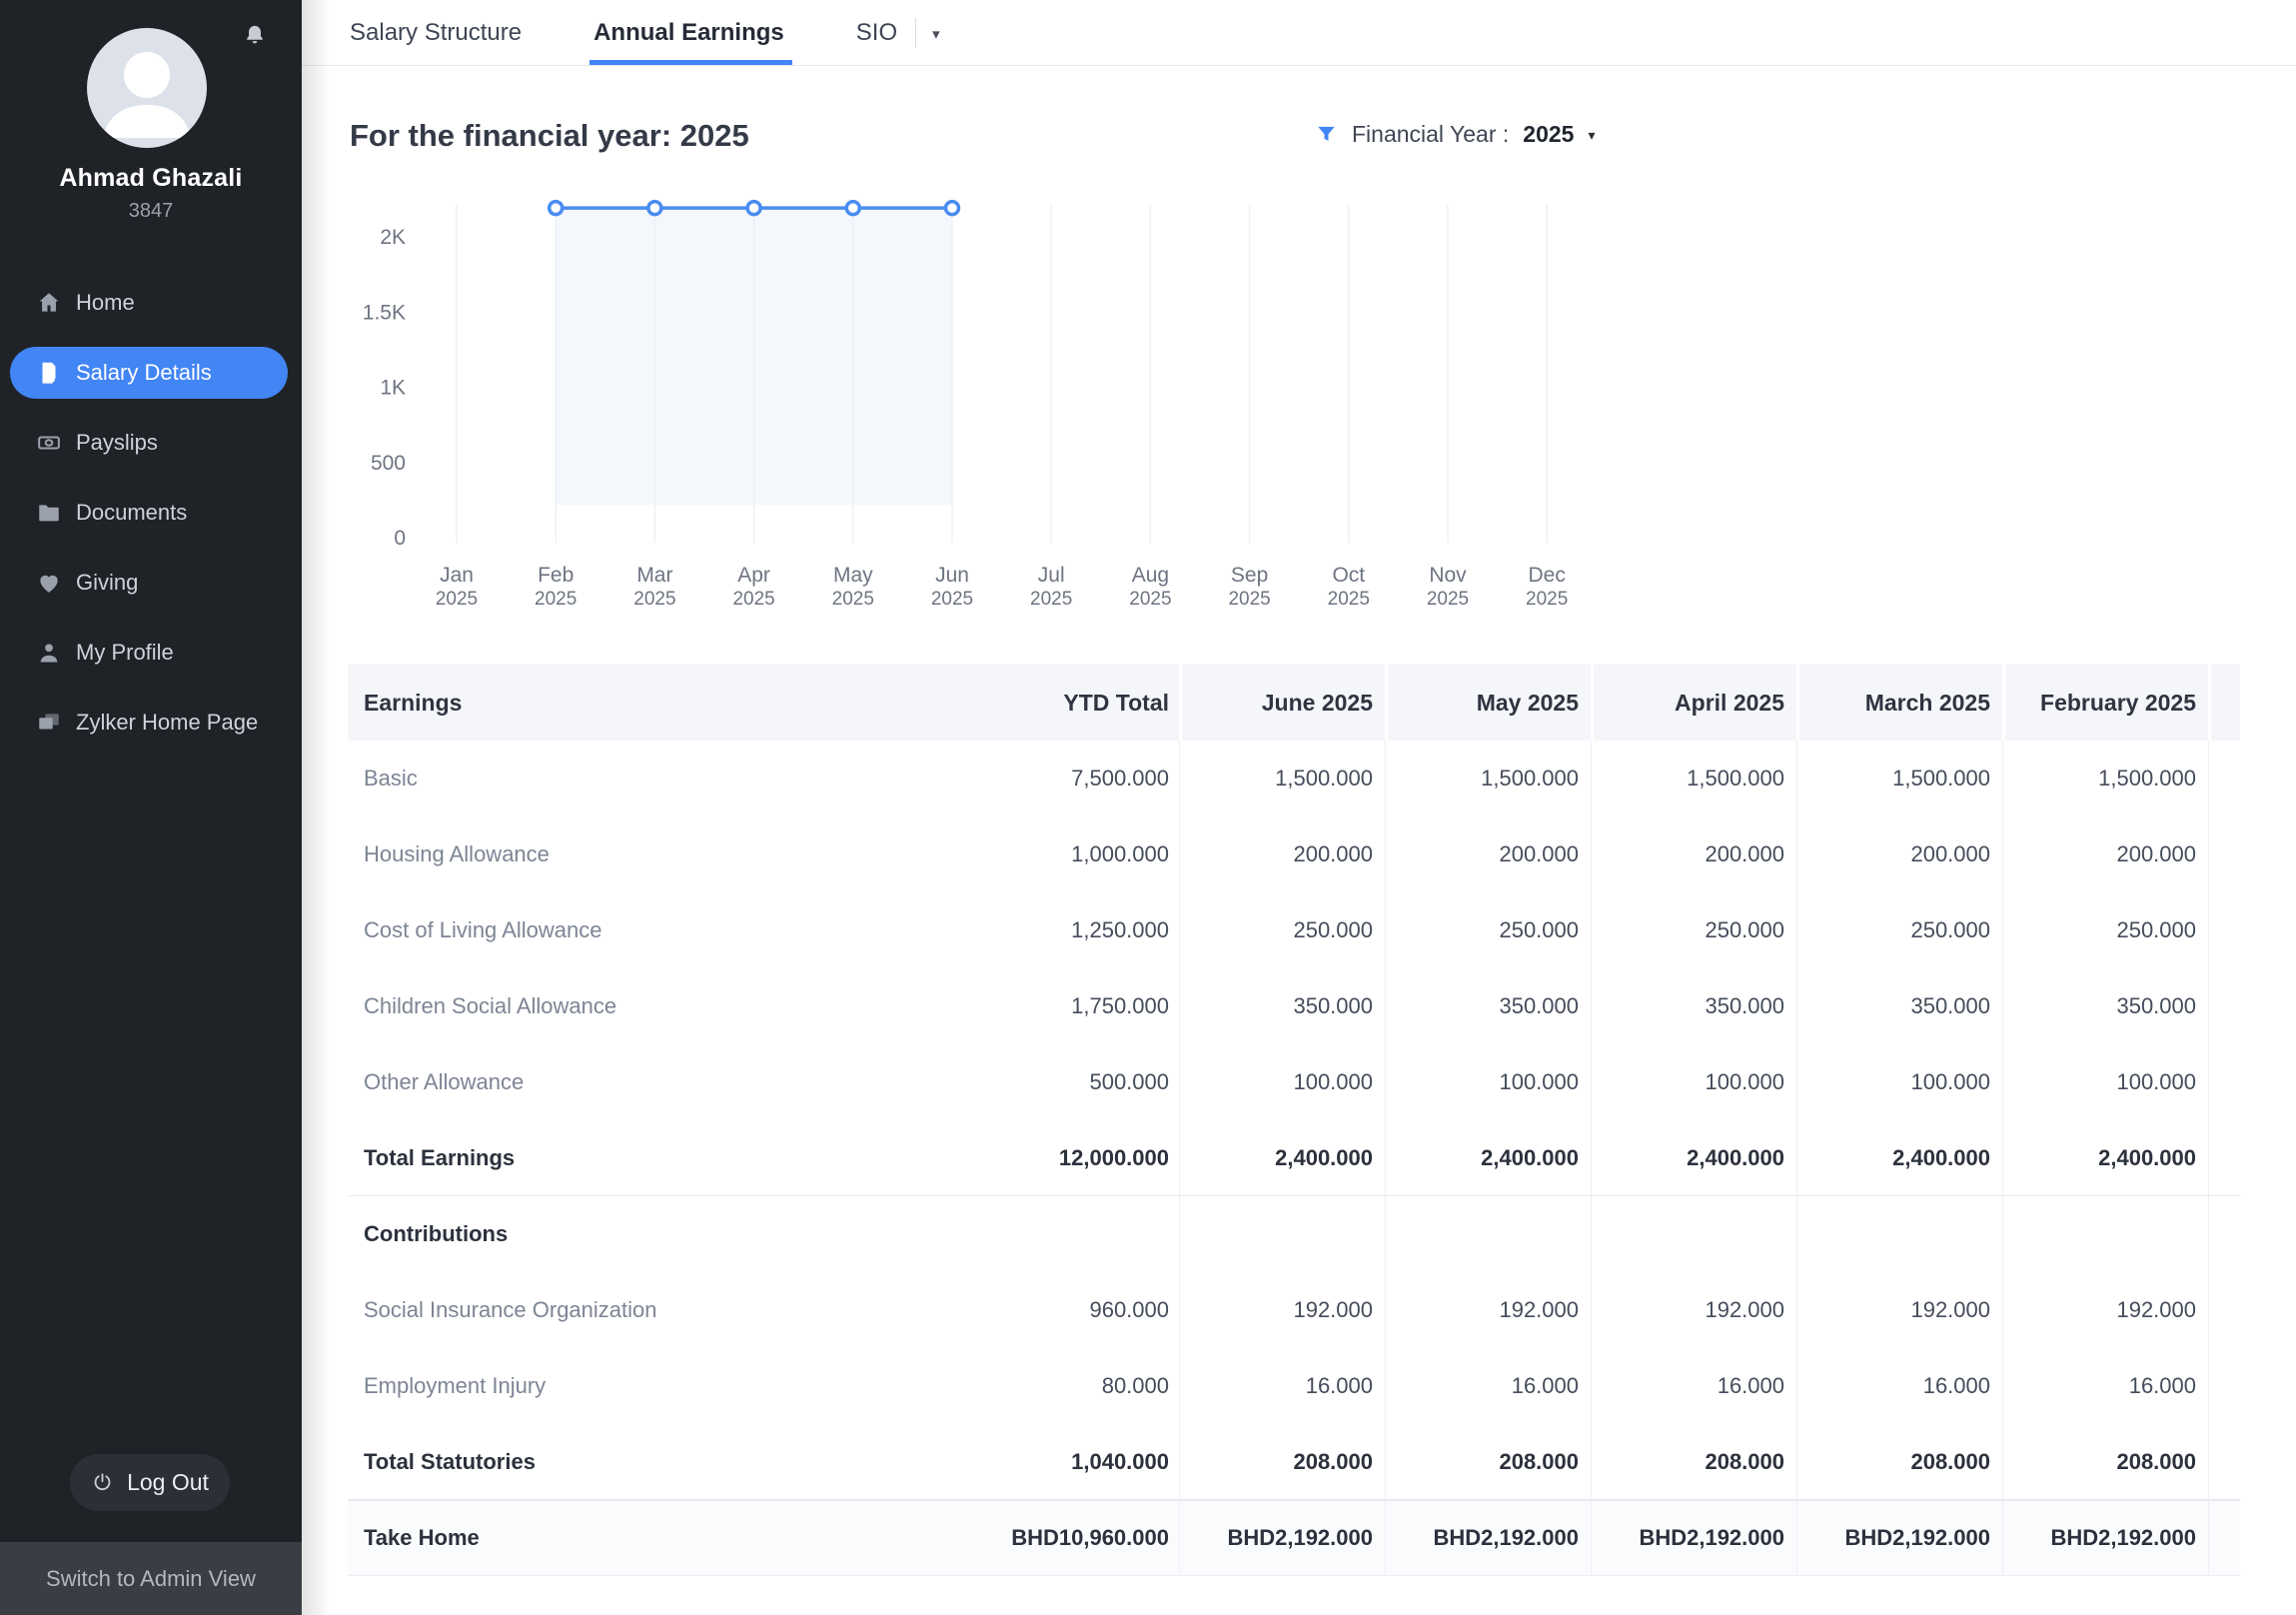  Describe the element at coordinates (393, 388) in the screenshot. I see `y-tick-label: 1K` at that location.